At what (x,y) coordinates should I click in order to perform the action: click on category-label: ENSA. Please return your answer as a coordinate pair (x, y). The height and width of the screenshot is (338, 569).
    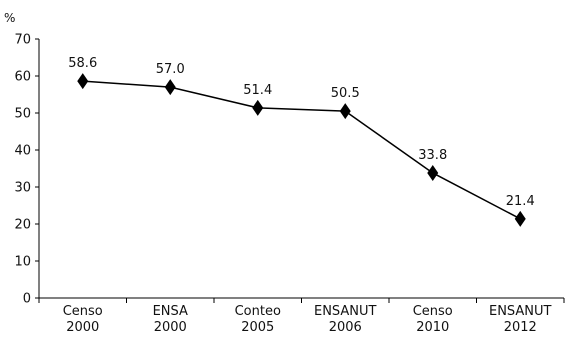
    Looking at the image, I should click on (170, 311).